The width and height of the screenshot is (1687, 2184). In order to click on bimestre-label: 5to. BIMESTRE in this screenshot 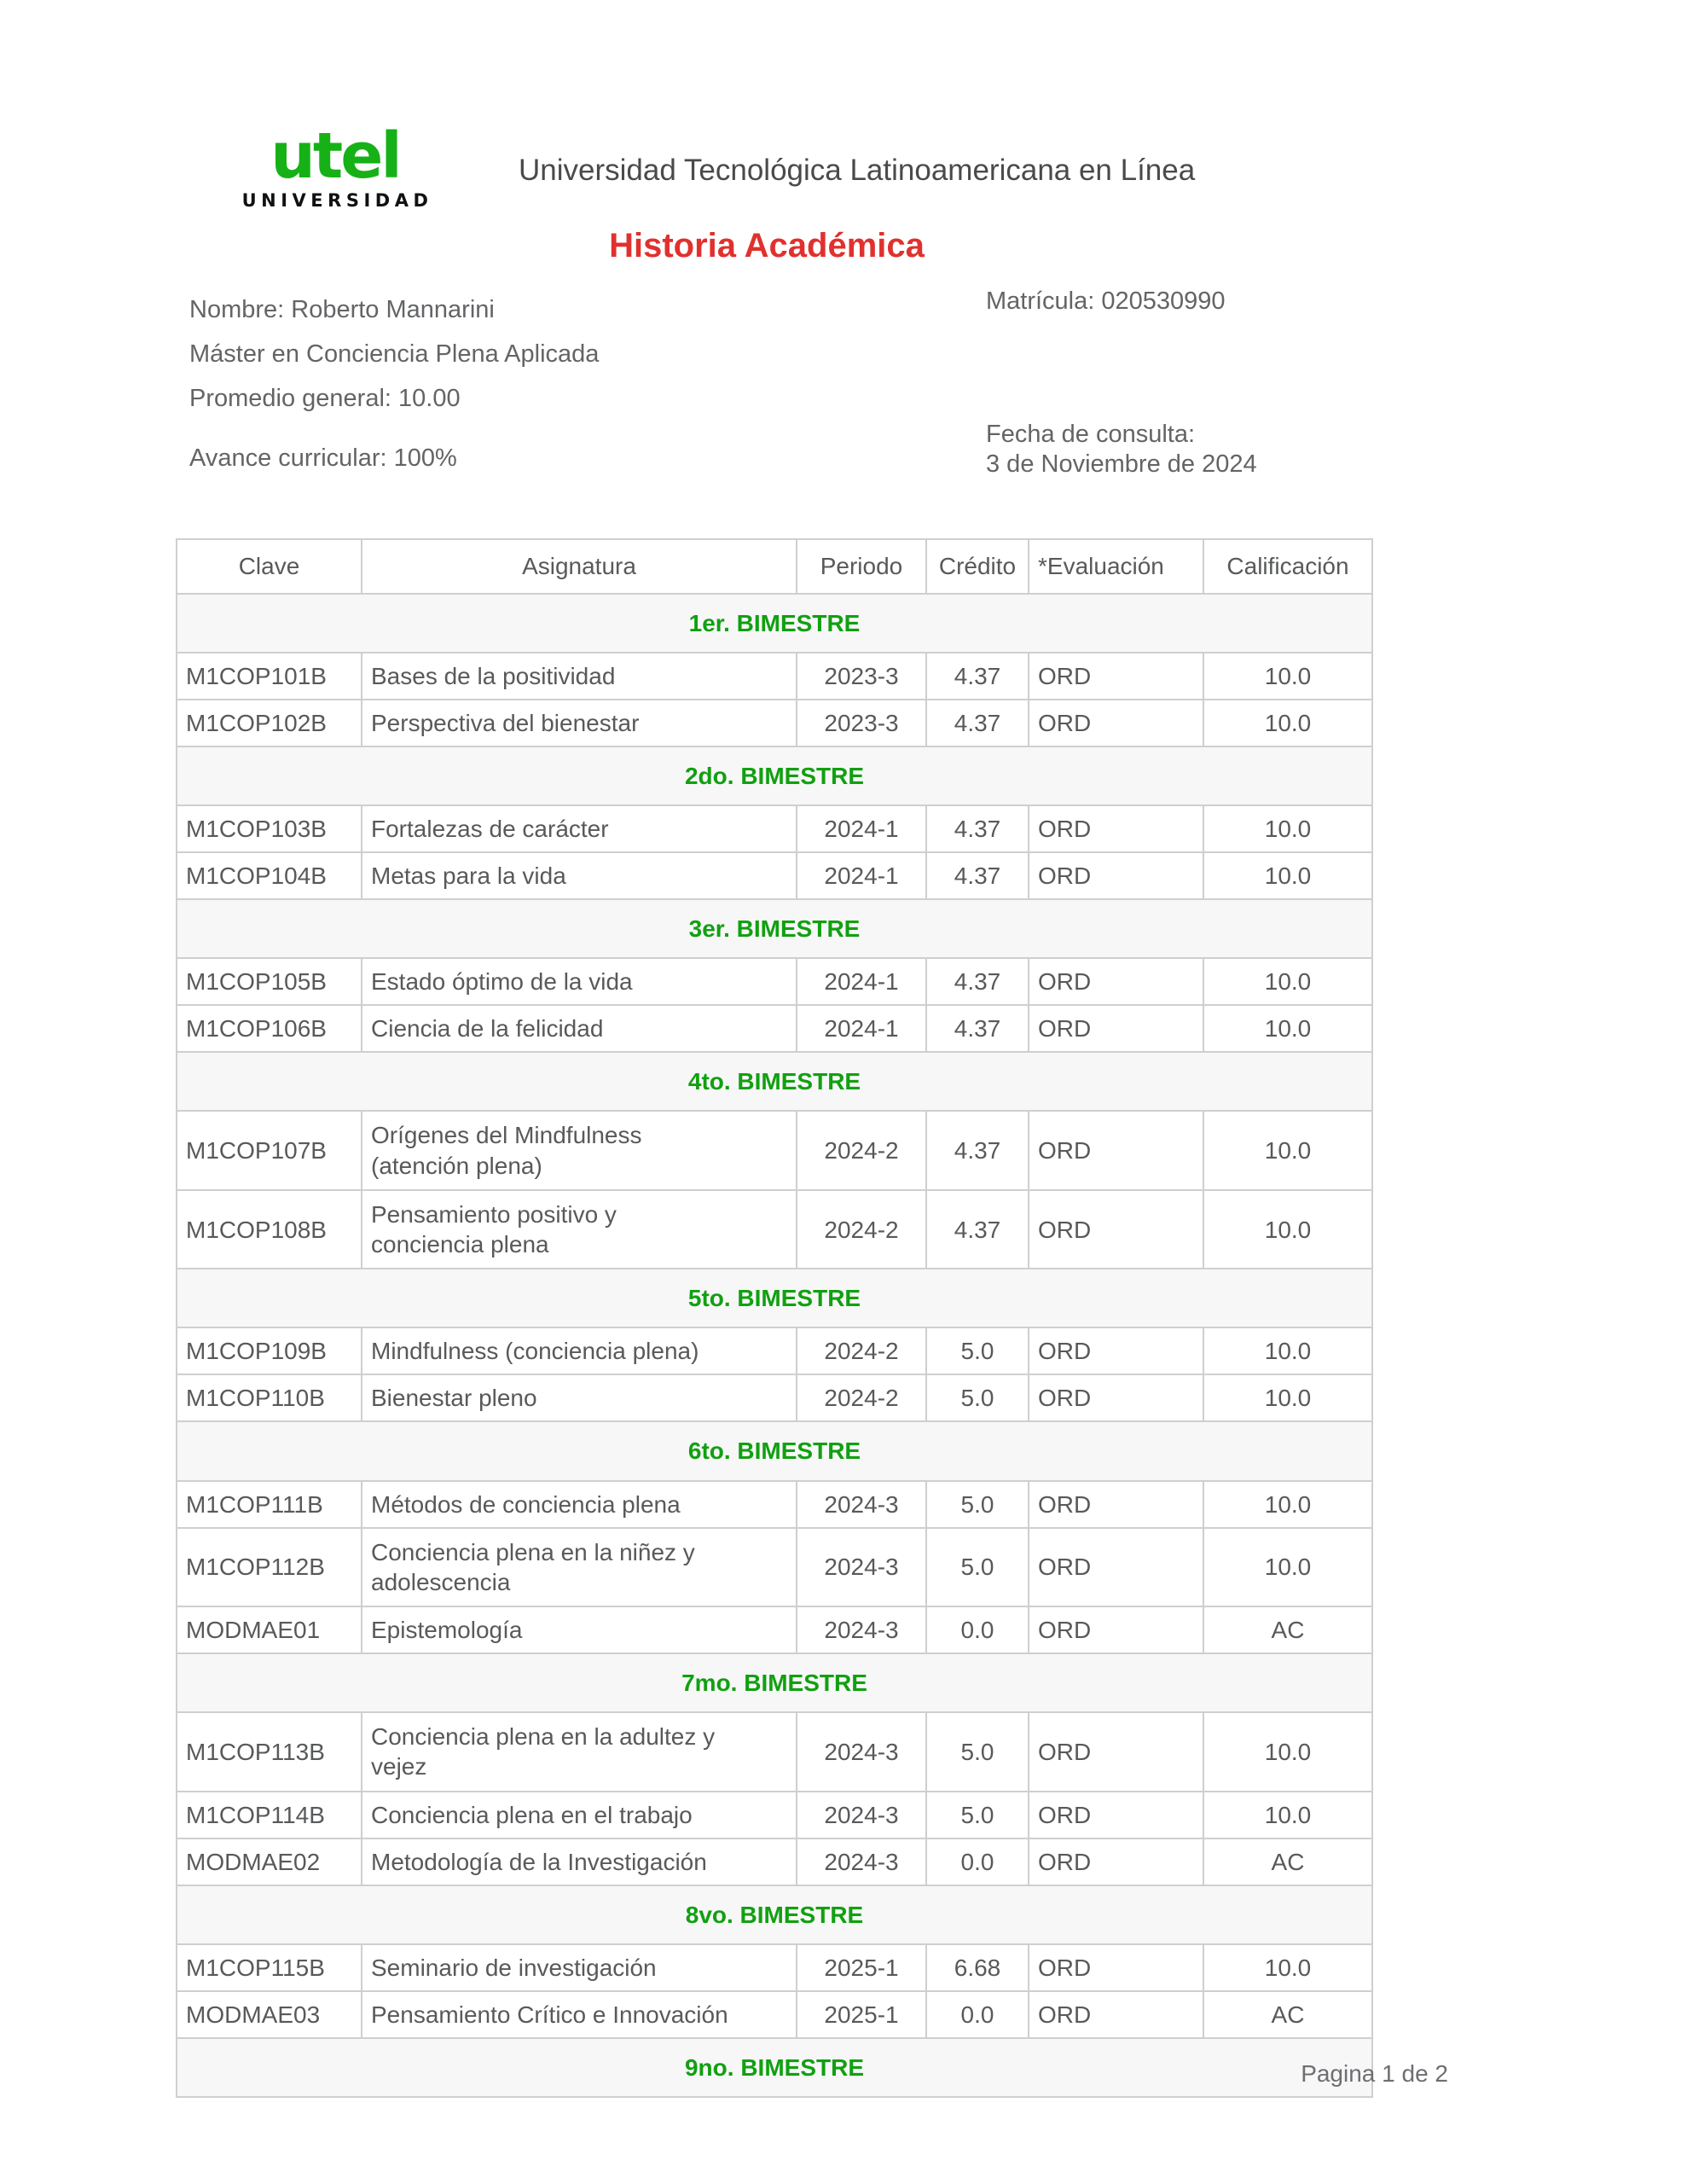, I will do `click(774, 1298)`.